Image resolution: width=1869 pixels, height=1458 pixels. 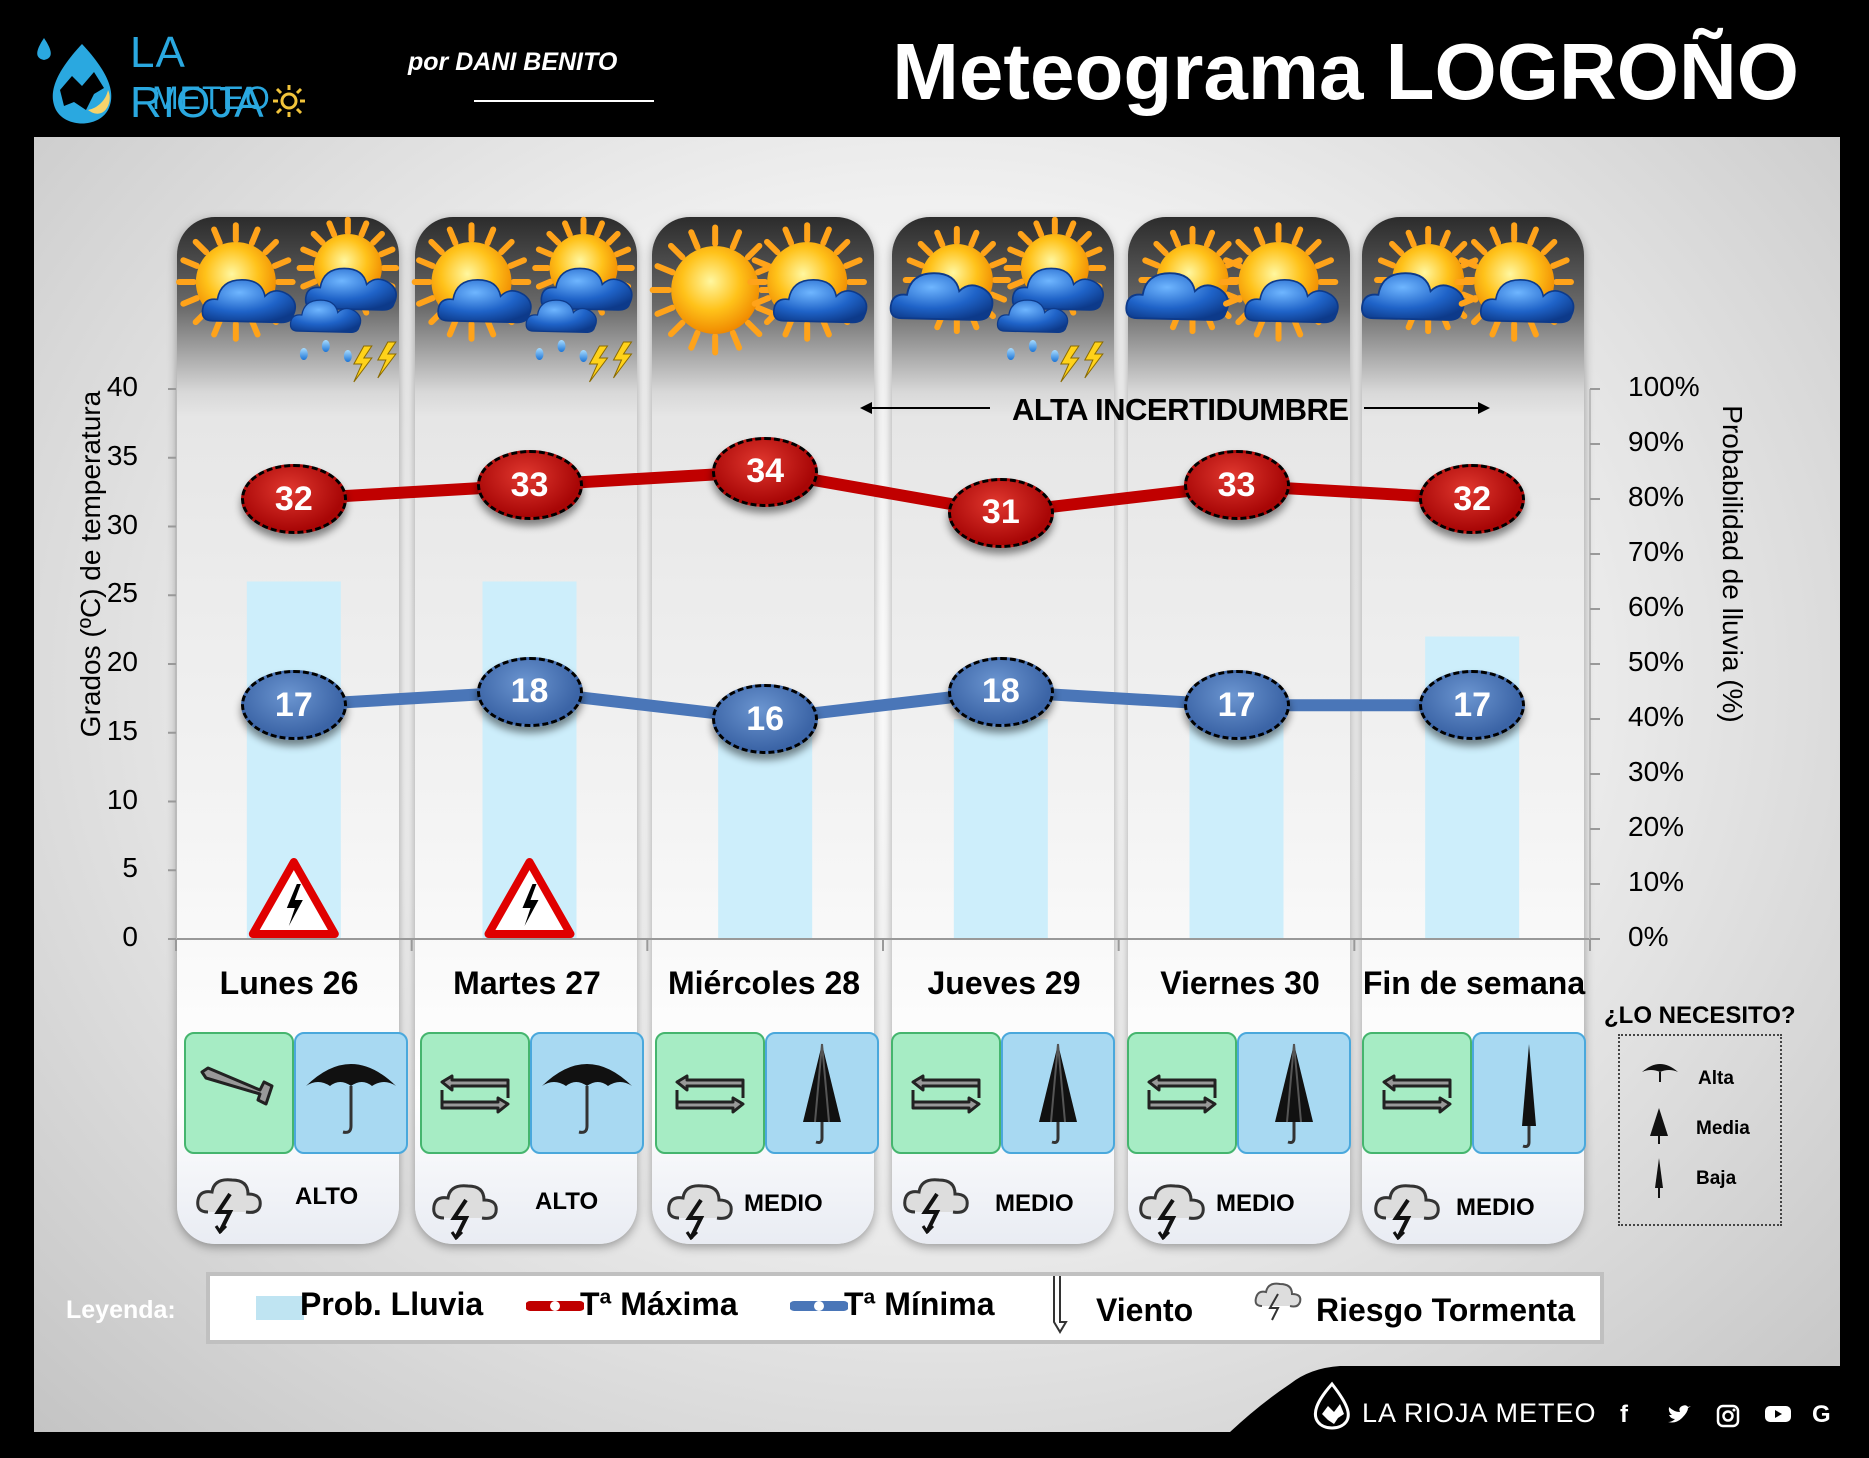 I want to click on tmin-value-badge: 16, so click(x=765, y=719).